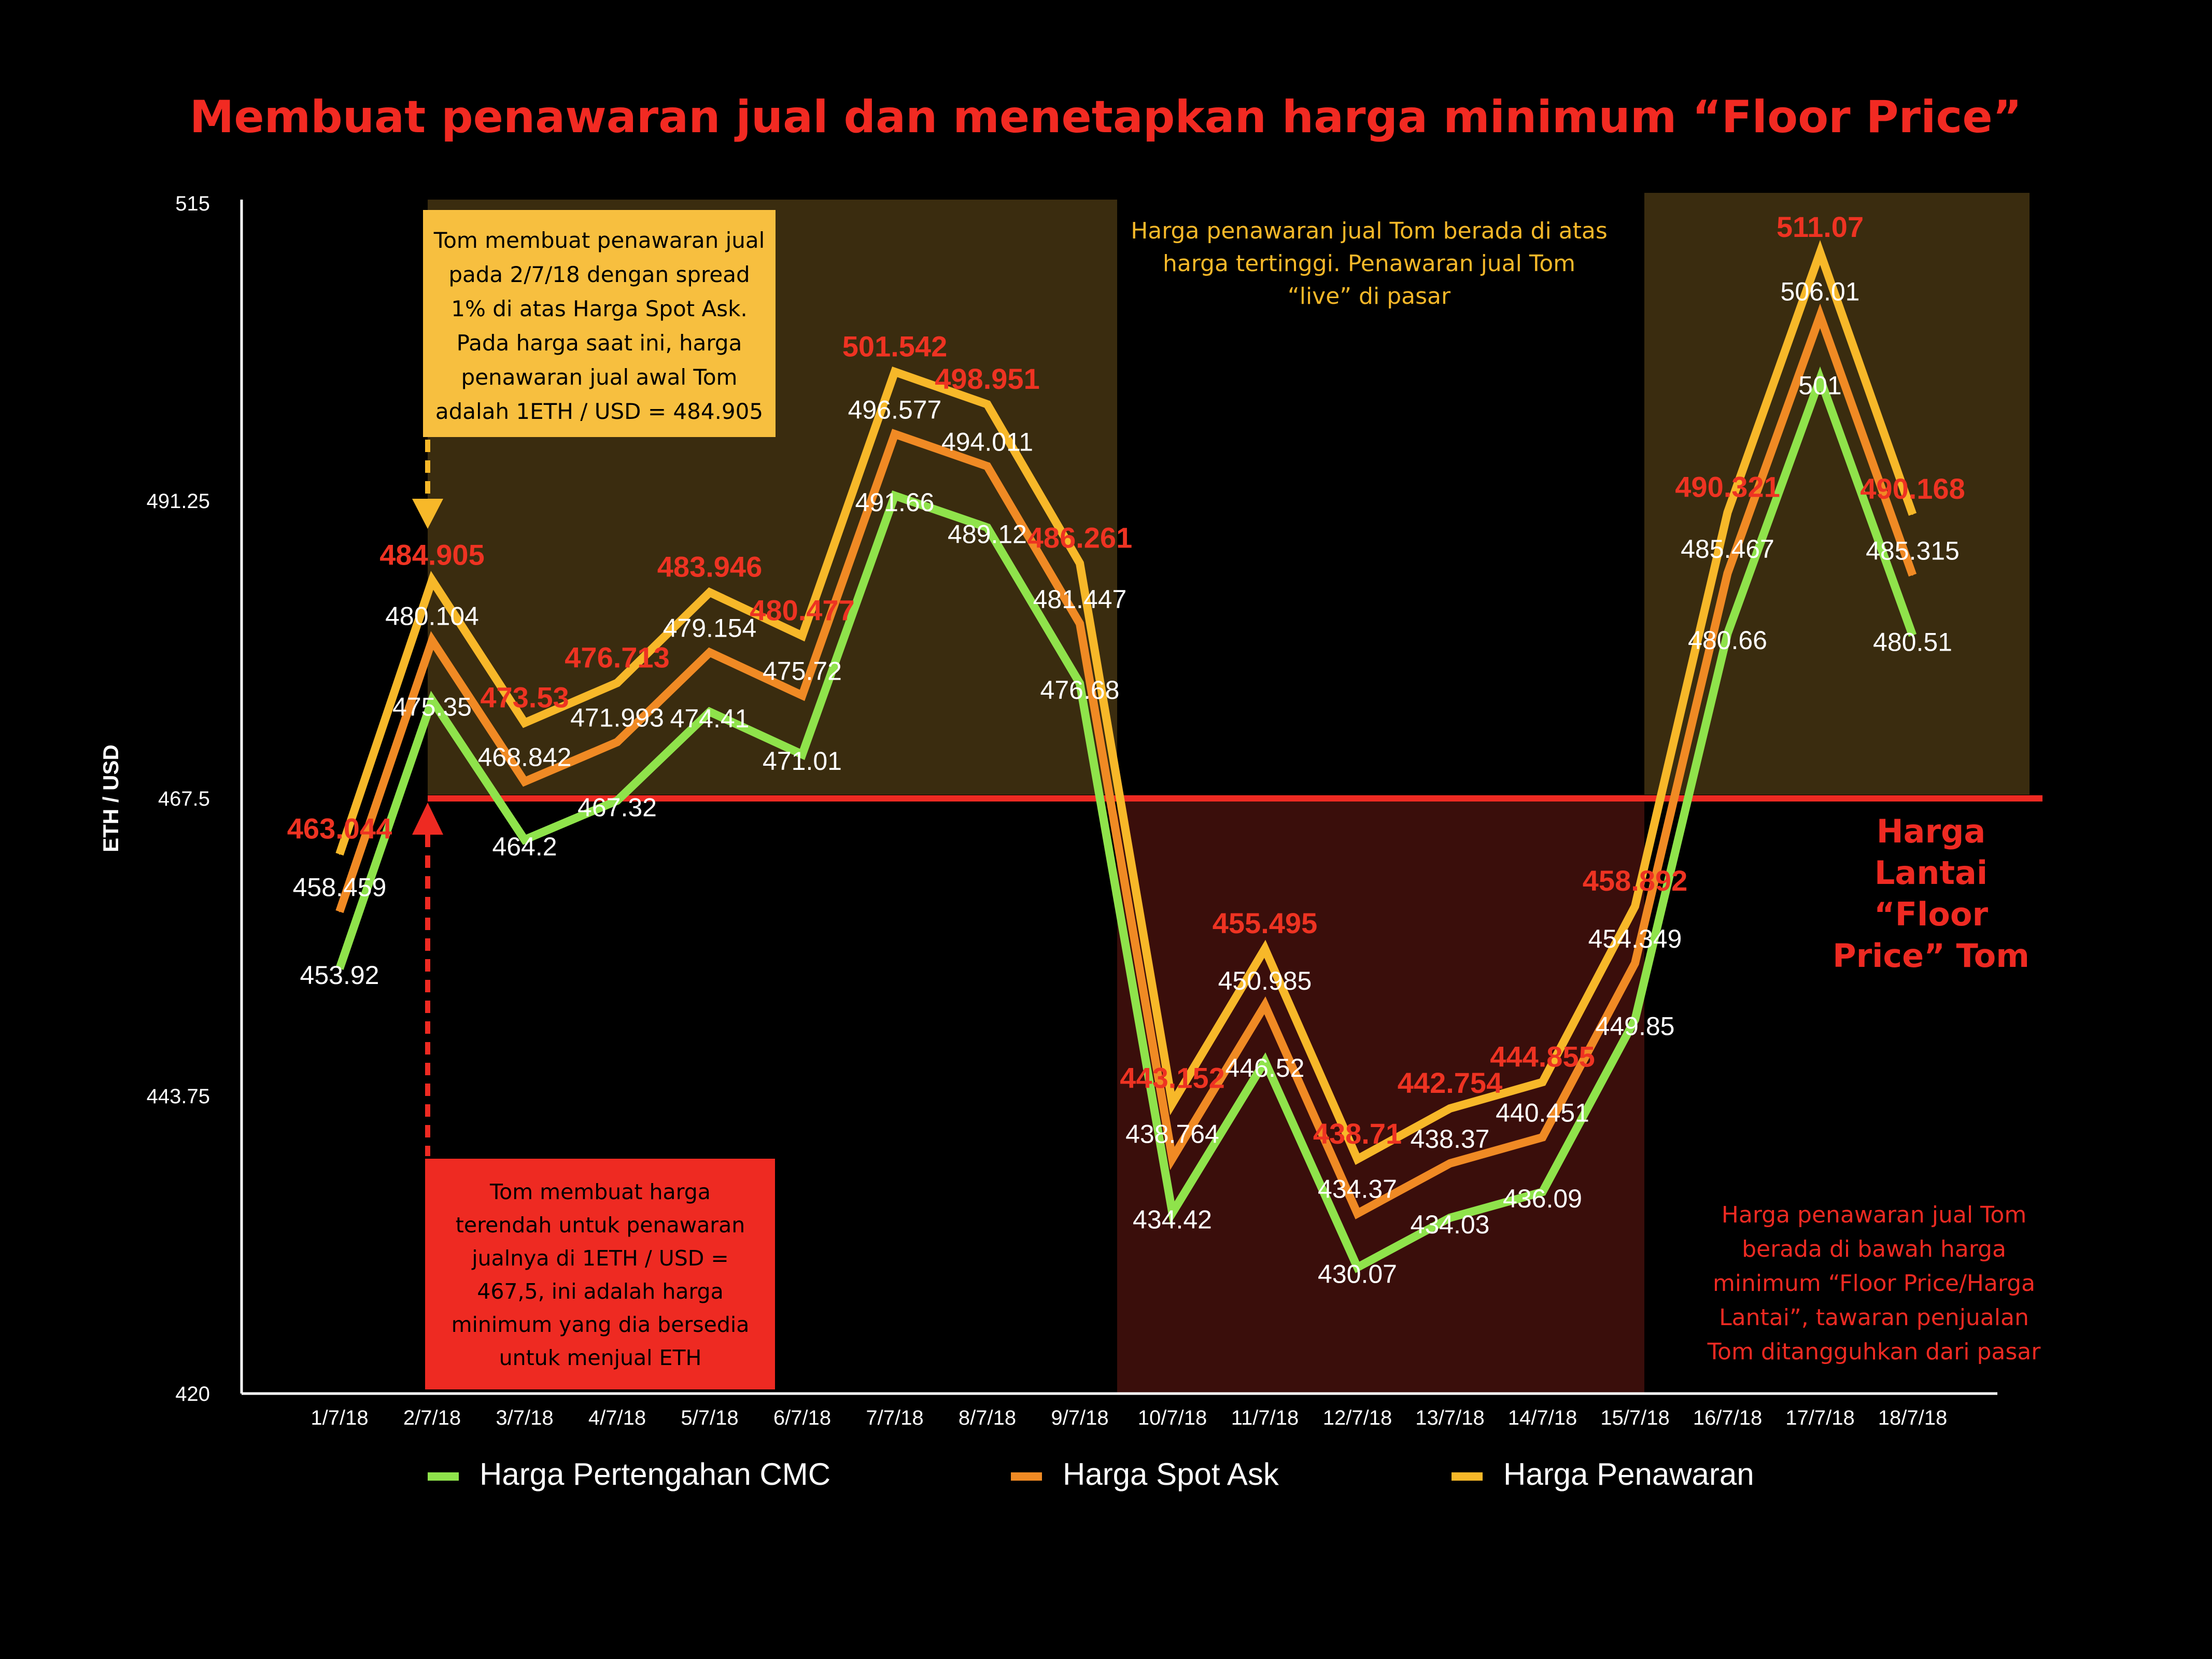 The image size is (2212, 1659). I want to click on x-tick-label: 2/7/18, so click(432, 1418).